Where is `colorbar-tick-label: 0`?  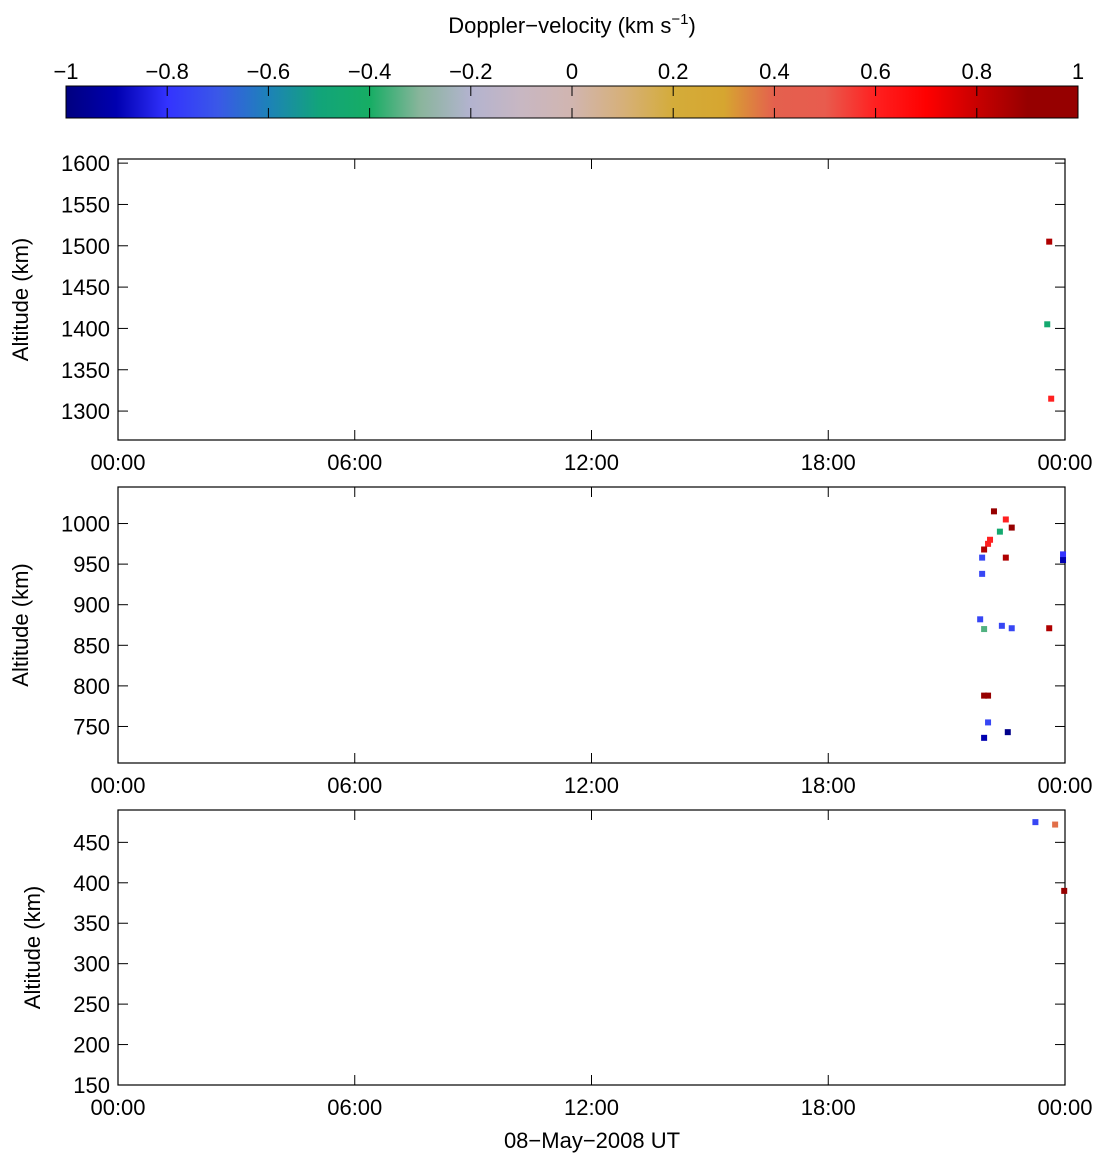 colorbar-tick-label: 0 is located at coordinates (572, 71).